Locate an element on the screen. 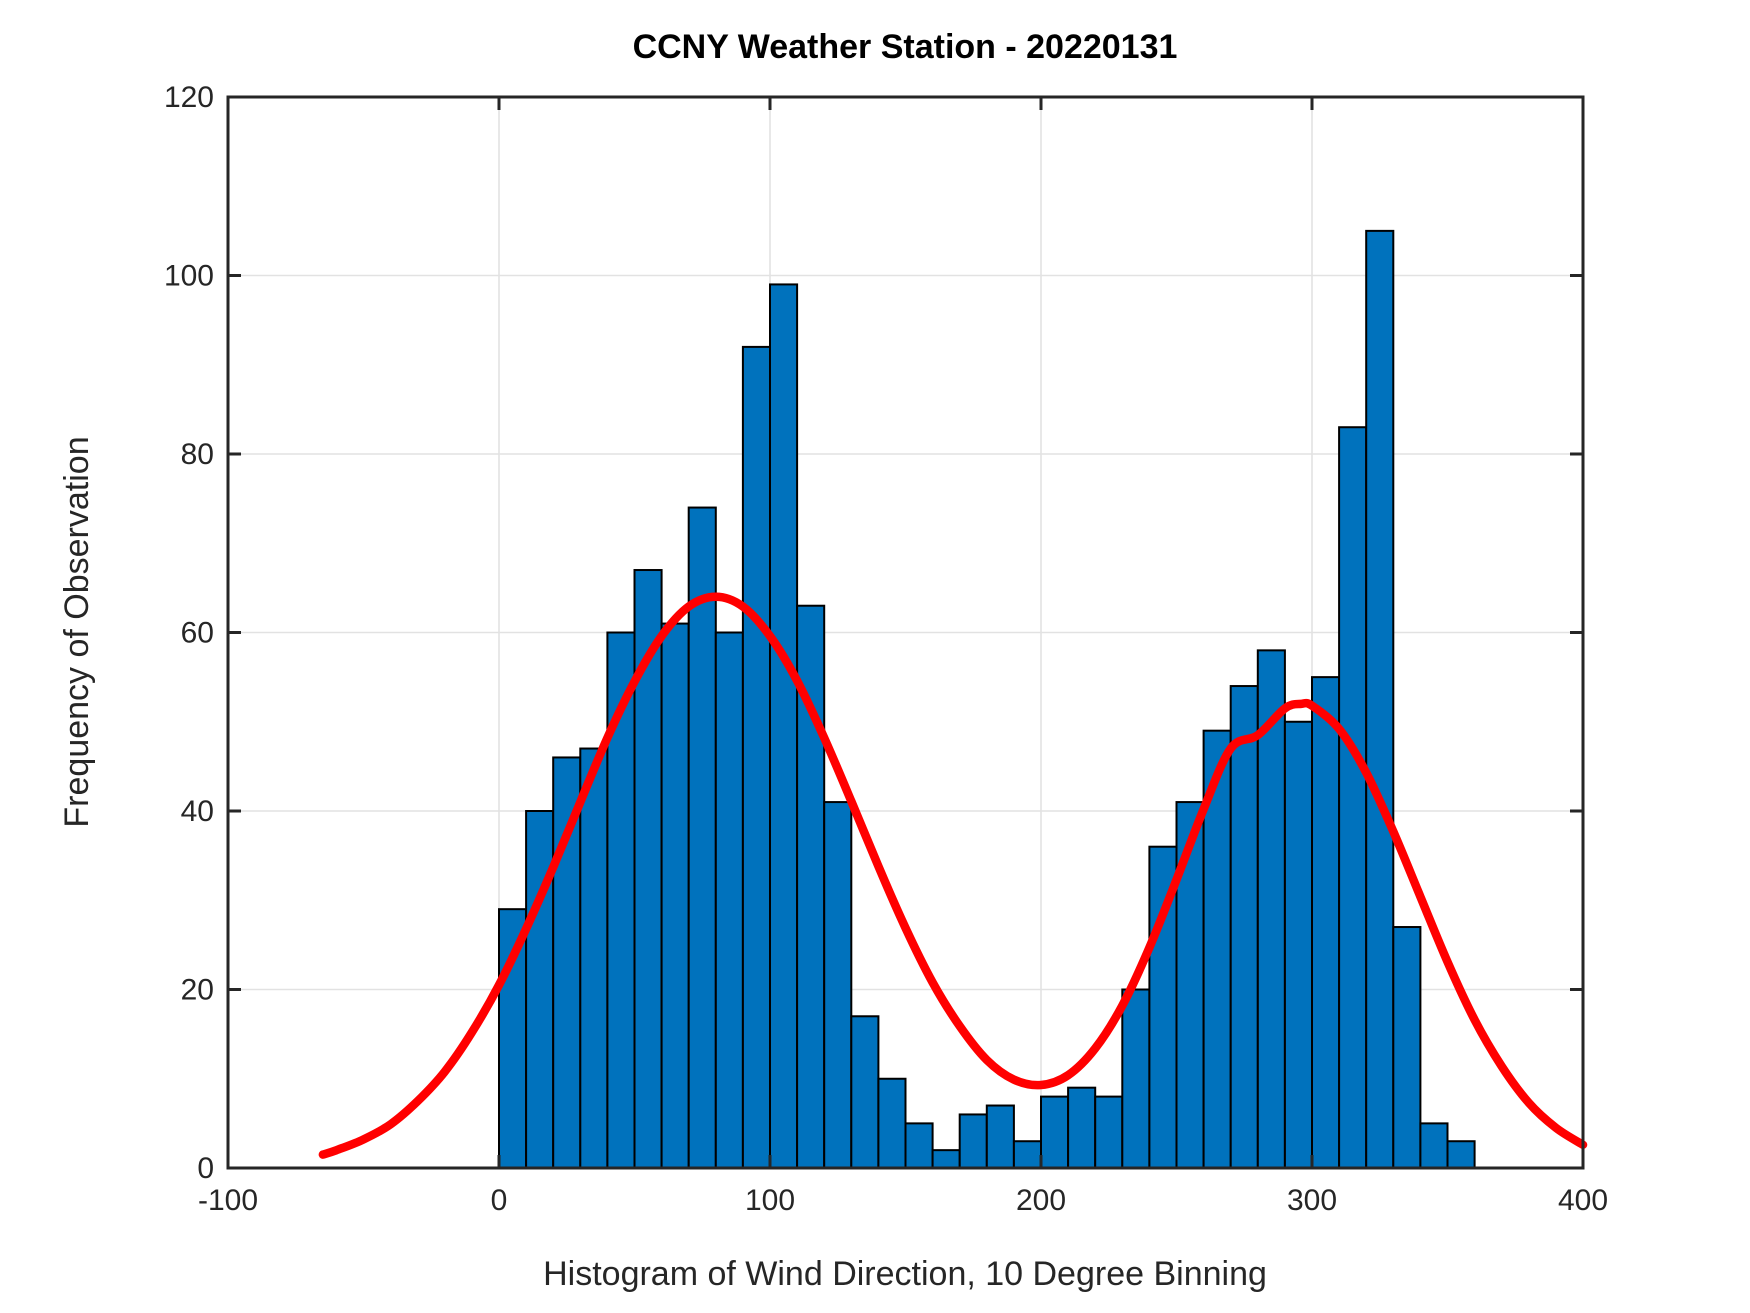  x-tick-label: 300 is located at coordinates (1312, 1200).